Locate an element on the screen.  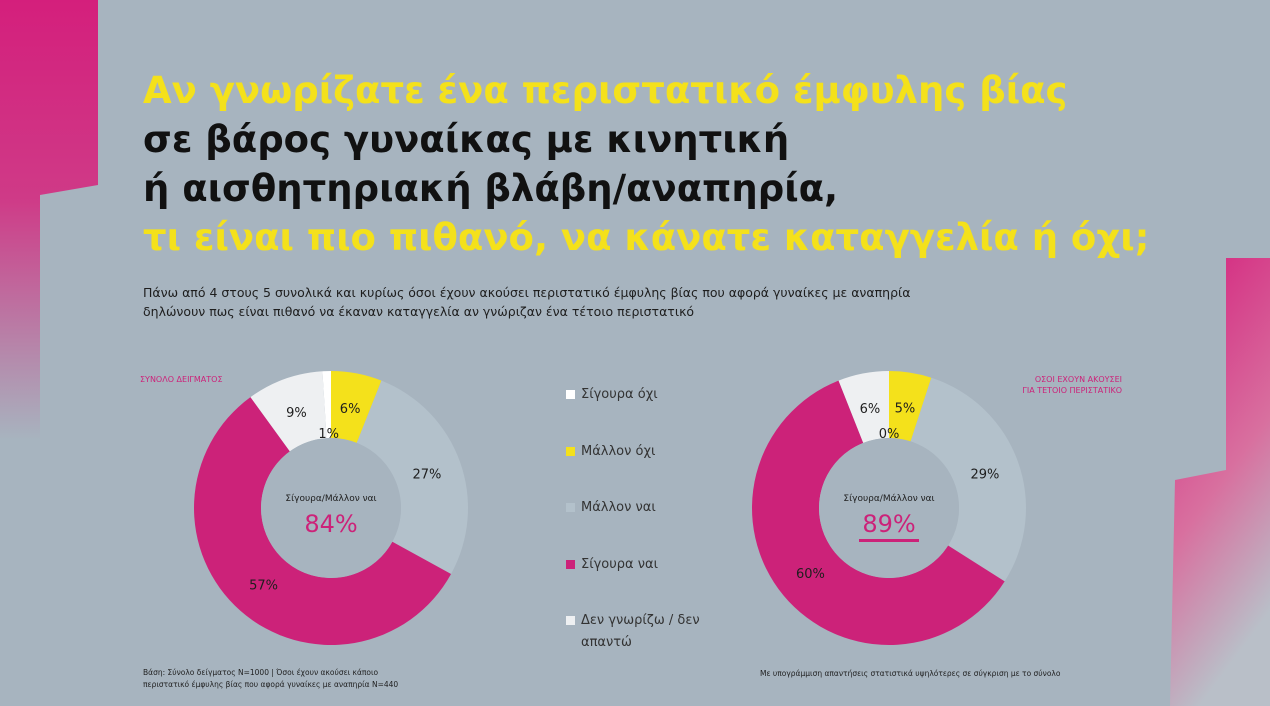
legend-item: Δεν γνωρίζω / δεν απαντώ is located at coordinates (646, 632).